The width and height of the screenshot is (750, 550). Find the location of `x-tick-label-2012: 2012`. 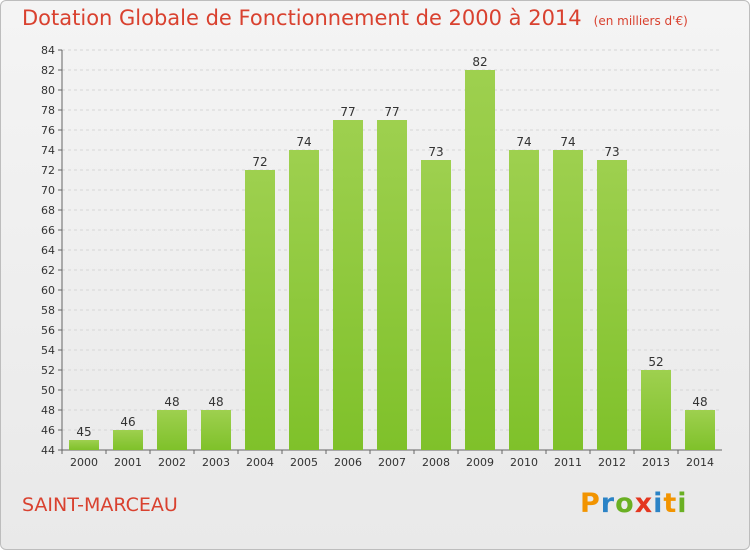

x-tick-label-2012: 2012 is located at coordinates (612, 462).